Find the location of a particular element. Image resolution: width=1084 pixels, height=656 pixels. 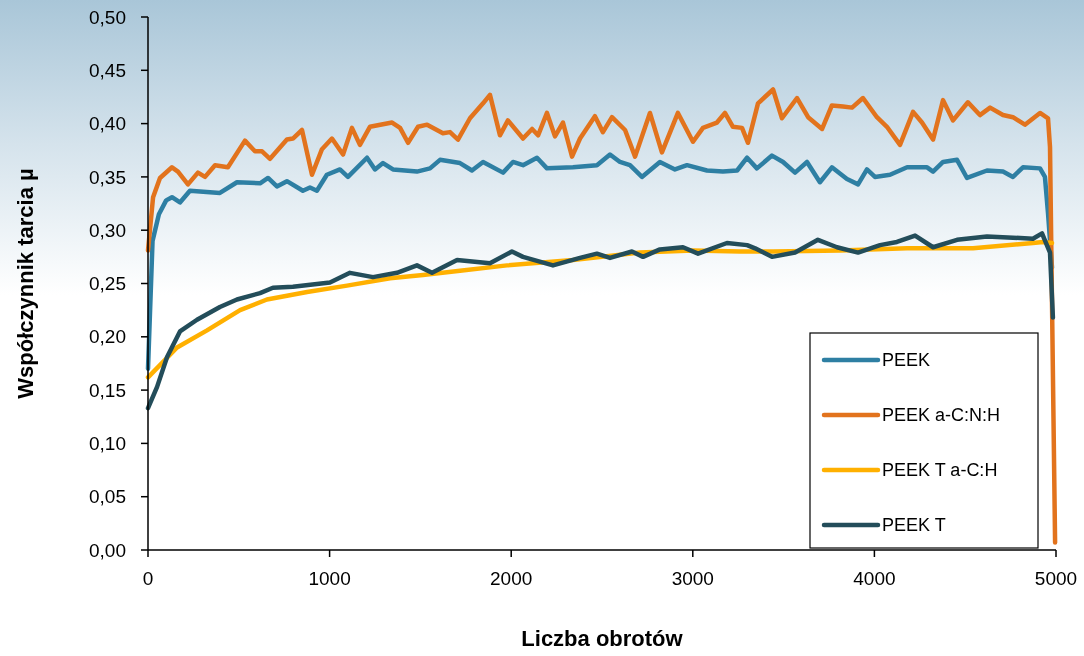

y-tick-label: 0,45 is located at coordinates (107, 70).